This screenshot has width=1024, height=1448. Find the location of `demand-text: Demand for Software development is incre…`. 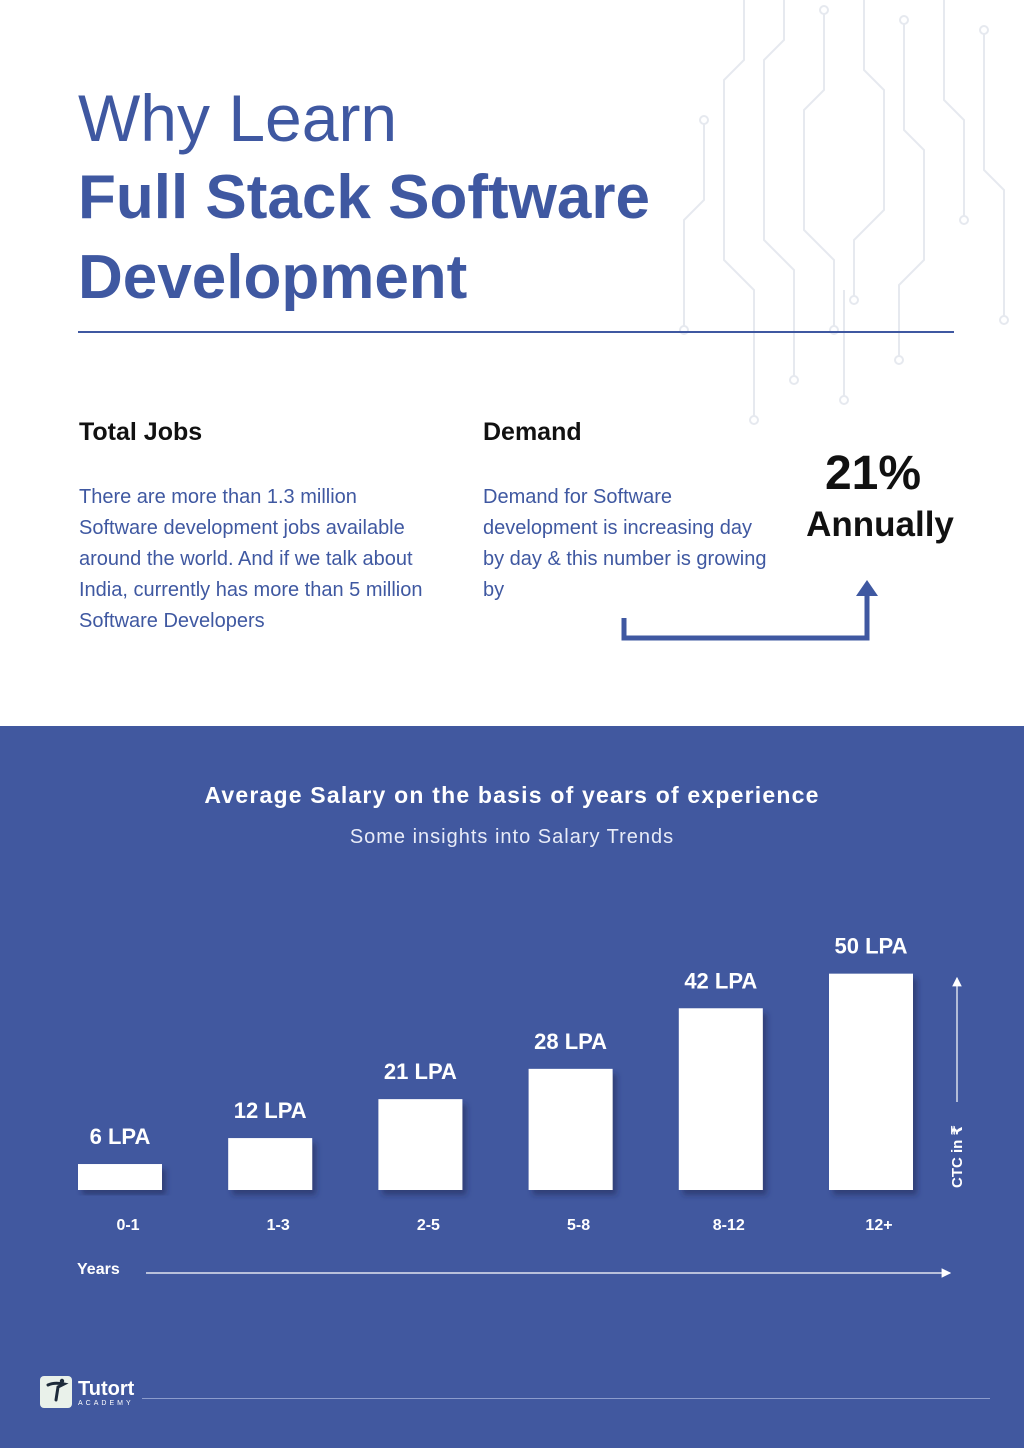

demand-text: Demand for Software development is incre… is located at coordinates (625, 543).